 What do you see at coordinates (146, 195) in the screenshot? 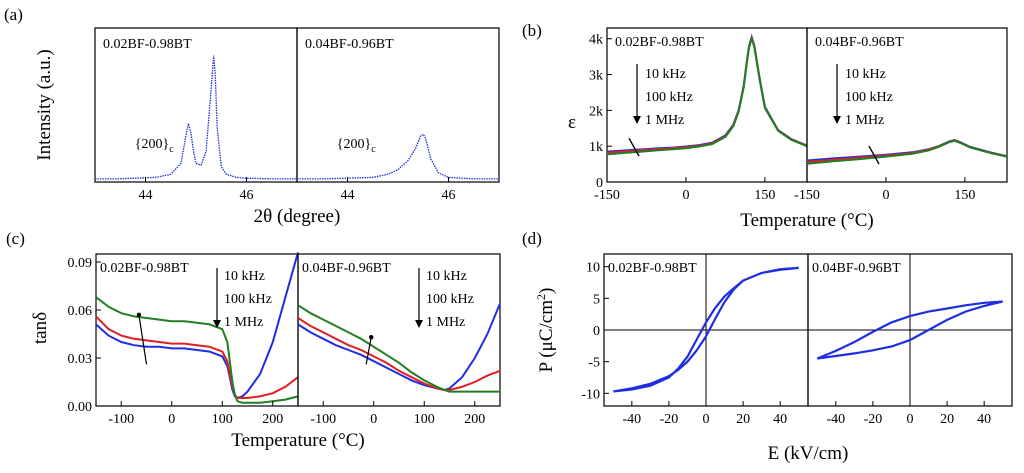
I see `panel-a-xtick-0-44-label: 44` at bounding box center [146, 195].